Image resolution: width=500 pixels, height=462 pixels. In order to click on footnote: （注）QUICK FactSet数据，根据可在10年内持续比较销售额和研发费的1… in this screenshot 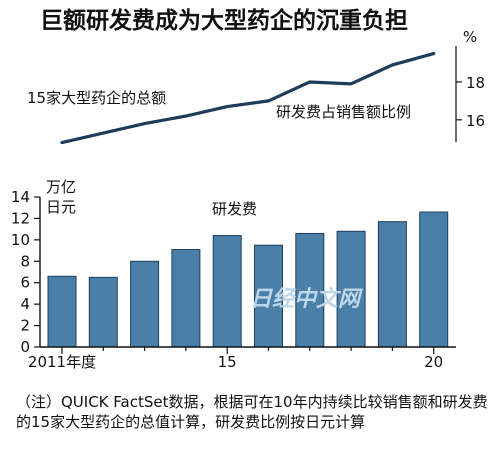, I will do `click(252, 412)`.